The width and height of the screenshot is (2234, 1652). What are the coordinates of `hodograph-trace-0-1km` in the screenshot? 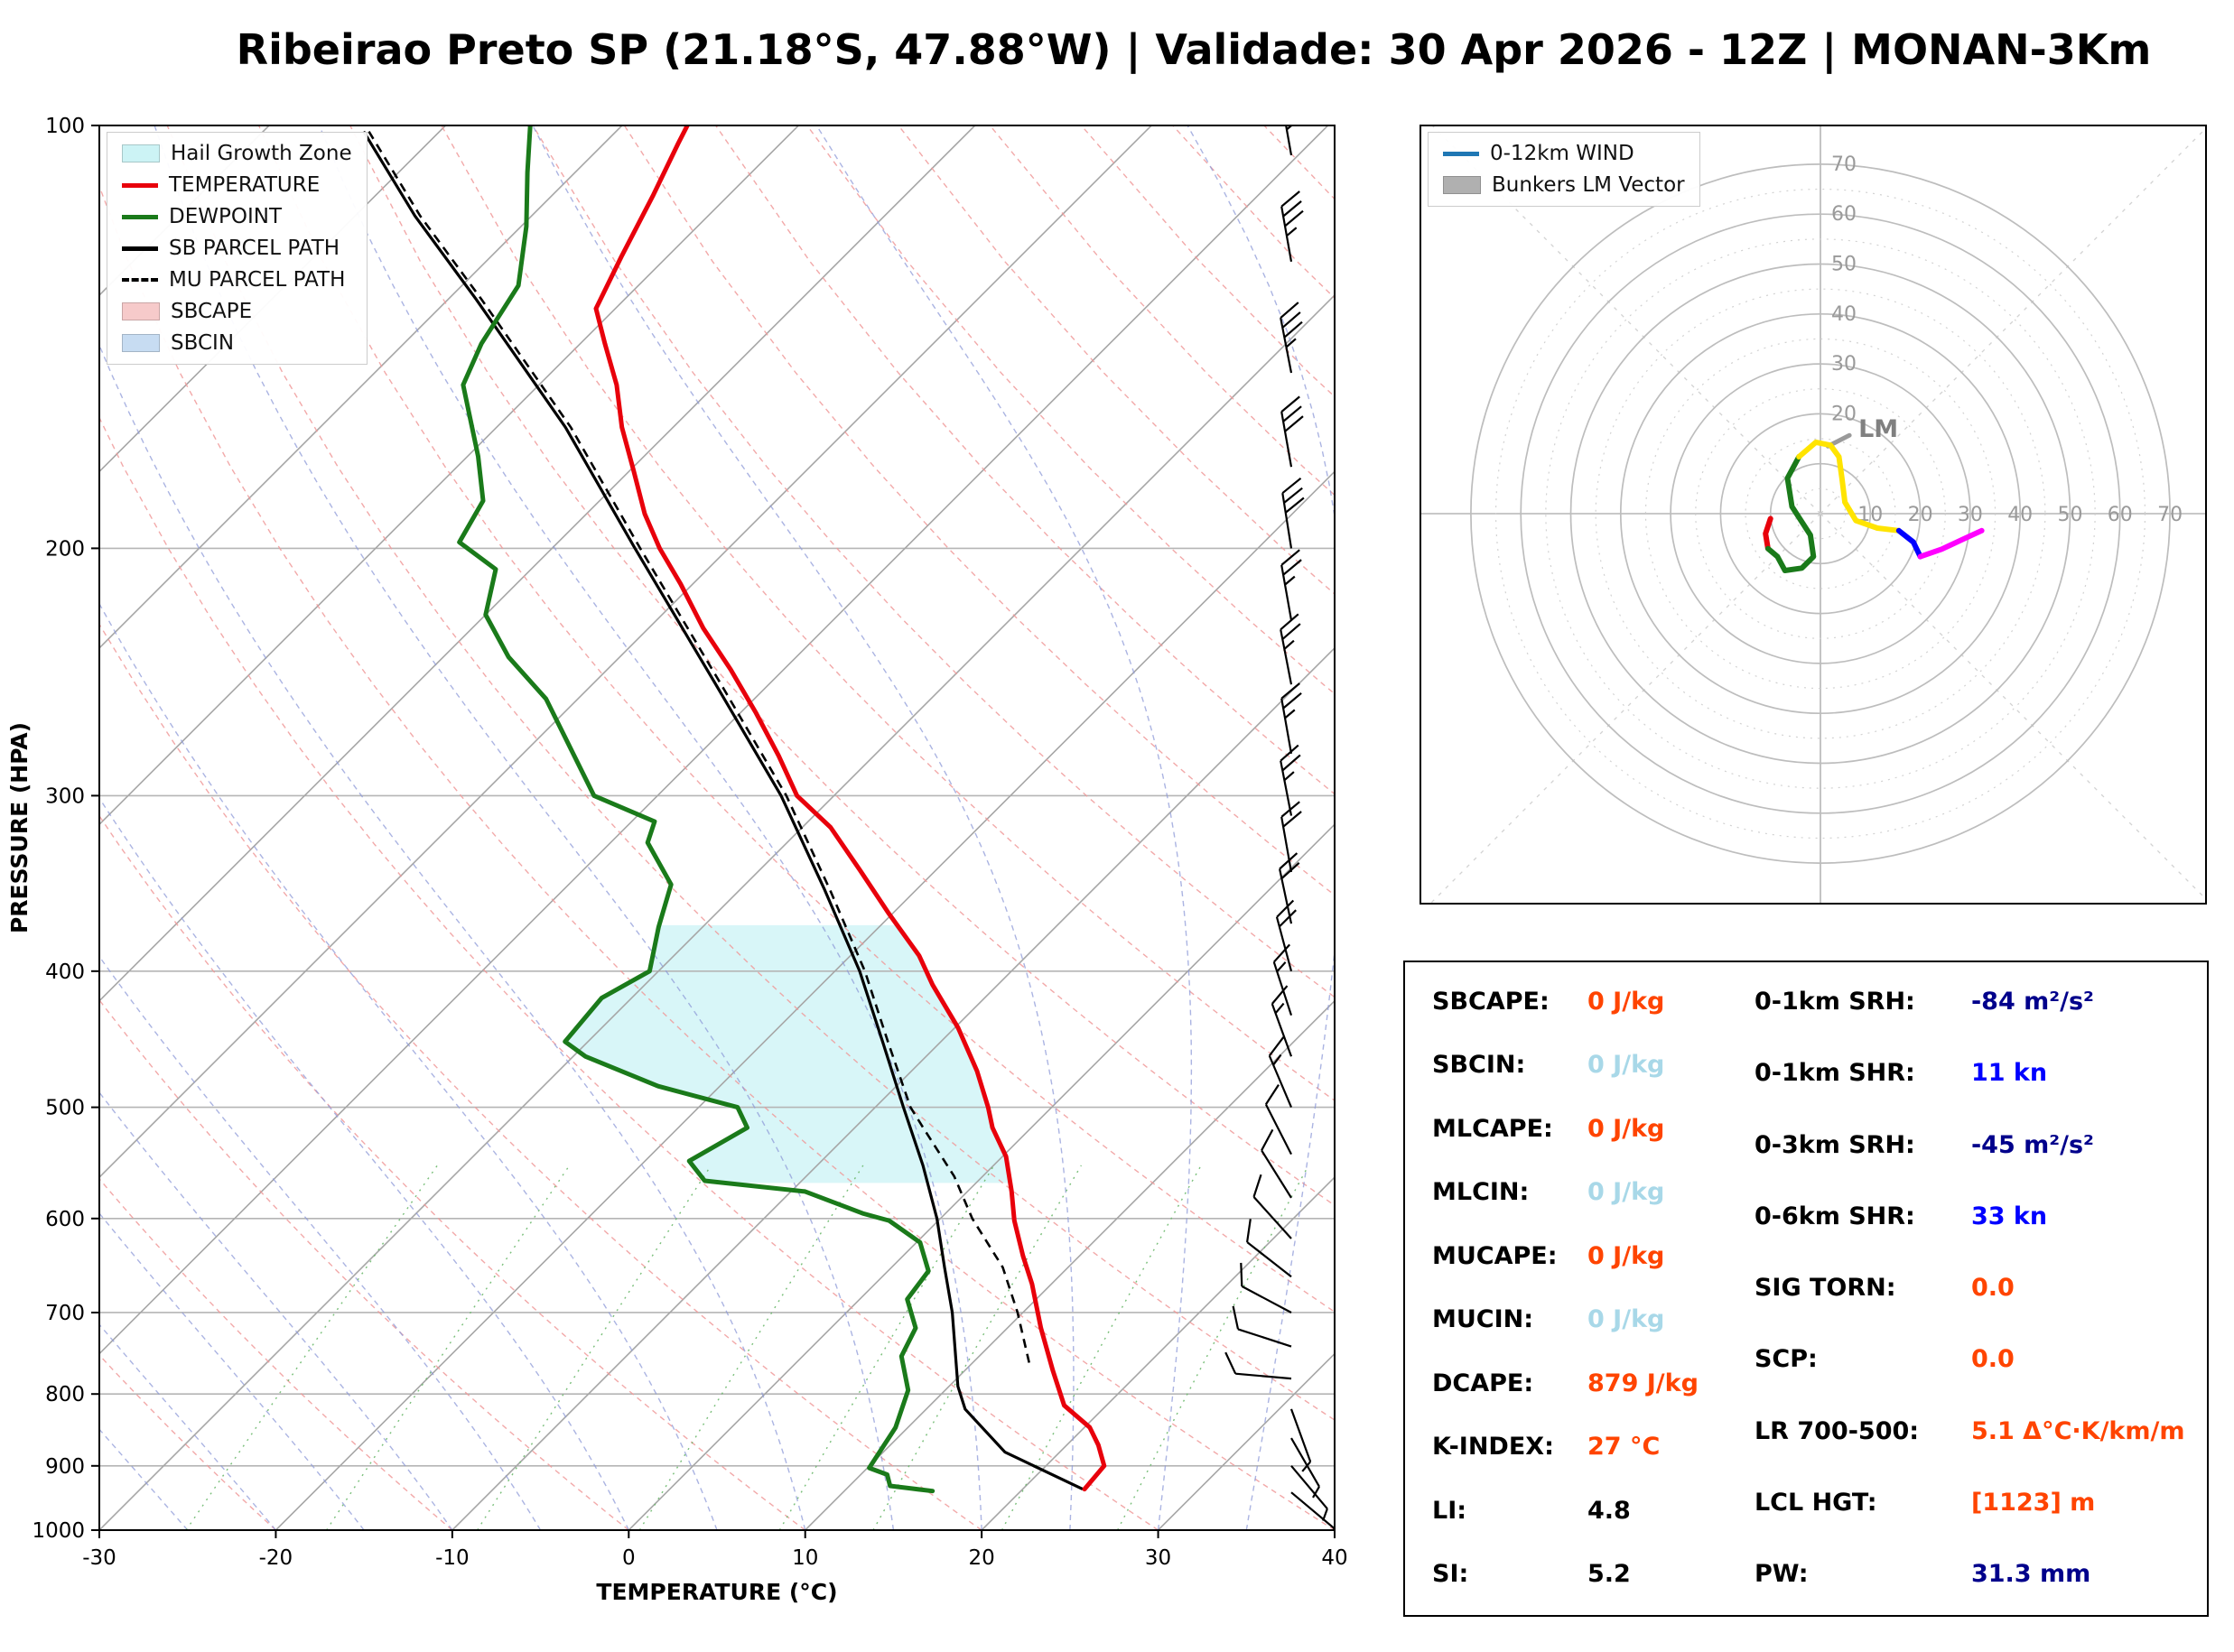 It's located at (1768, 533).